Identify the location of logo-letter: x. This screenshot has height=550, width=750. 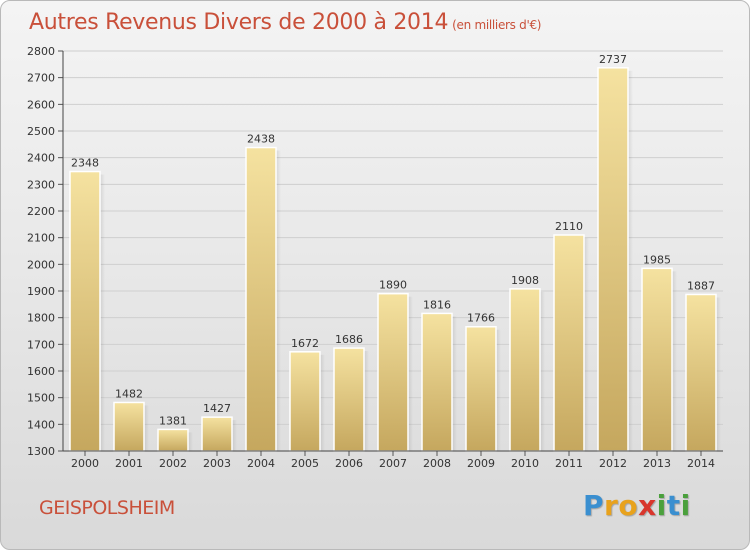
(647, 505).